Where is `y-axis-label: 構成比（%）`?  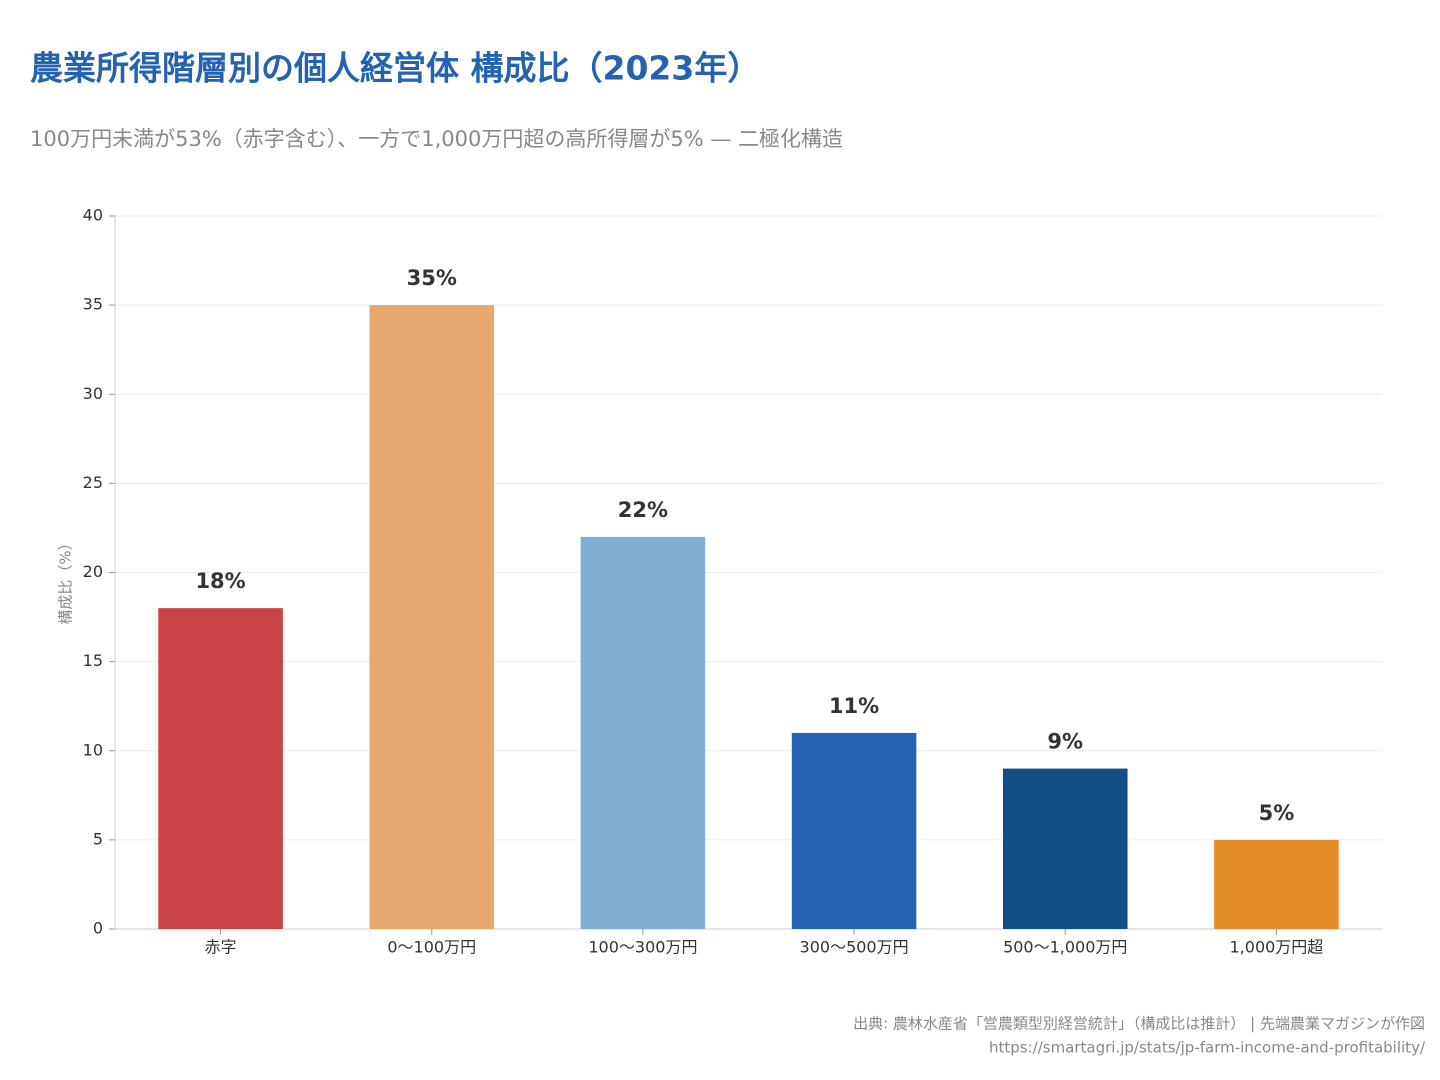
y-axis-label: 構成比（%） is located at coordinates (66, 579).